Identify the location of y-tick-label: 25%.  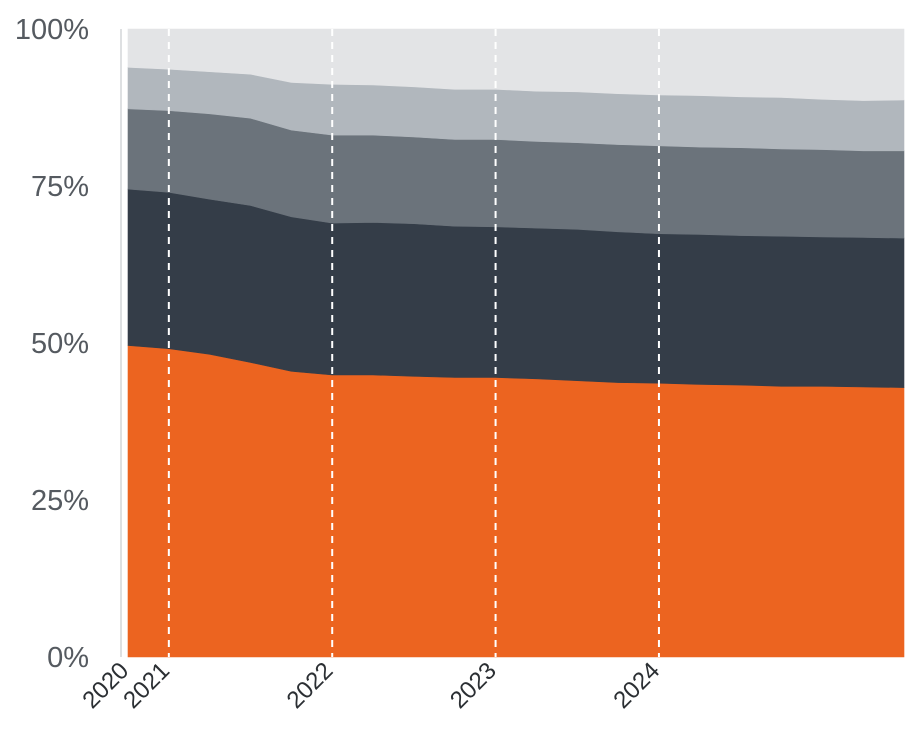
(60, 501).